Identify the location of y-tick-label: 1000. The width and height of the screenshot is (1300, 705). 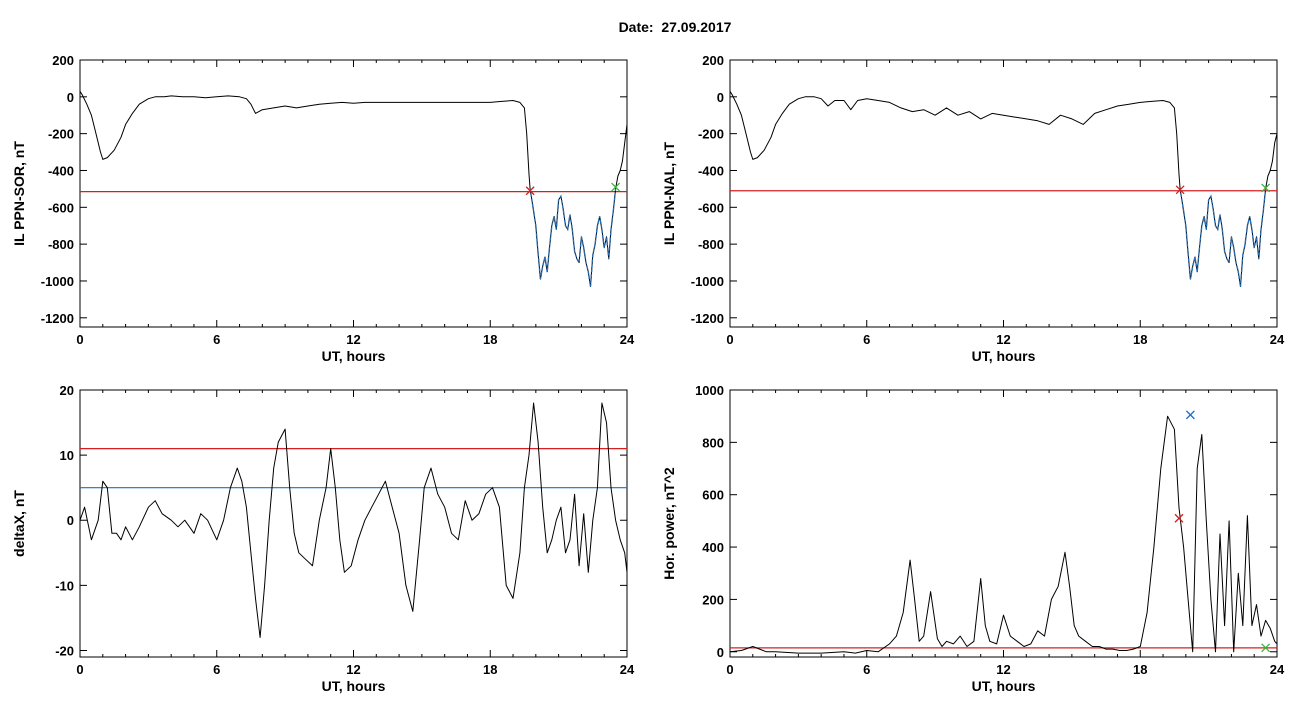
(709, 390).